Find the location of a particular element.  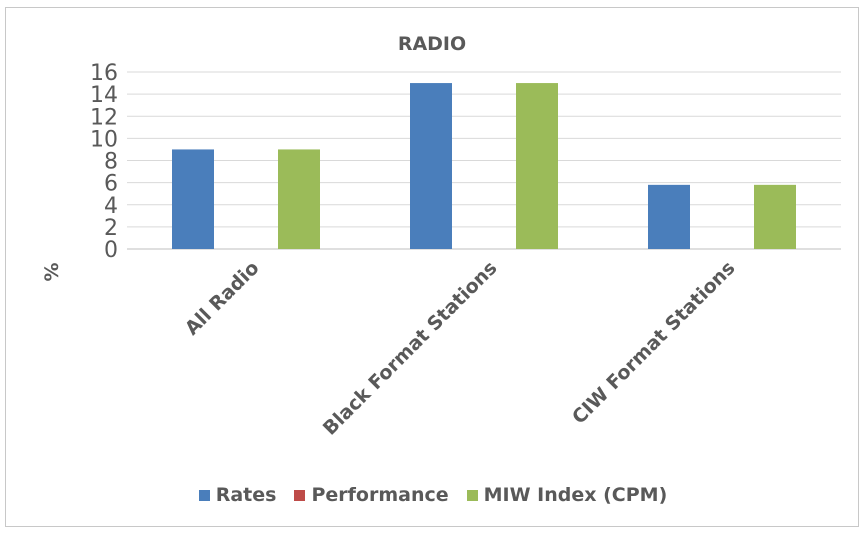

legend-label: MIW Index (CPM) is located at coordinates (575, 495).